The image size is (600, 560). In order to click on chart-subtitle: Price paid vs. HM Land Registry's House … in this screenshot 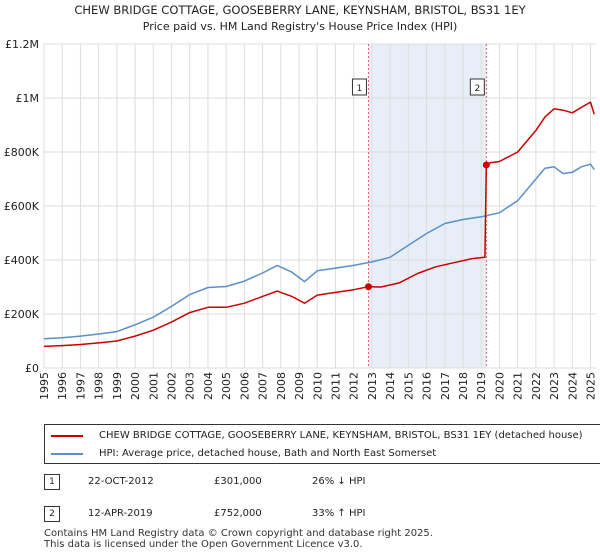, I will do `click(300, 26)`.